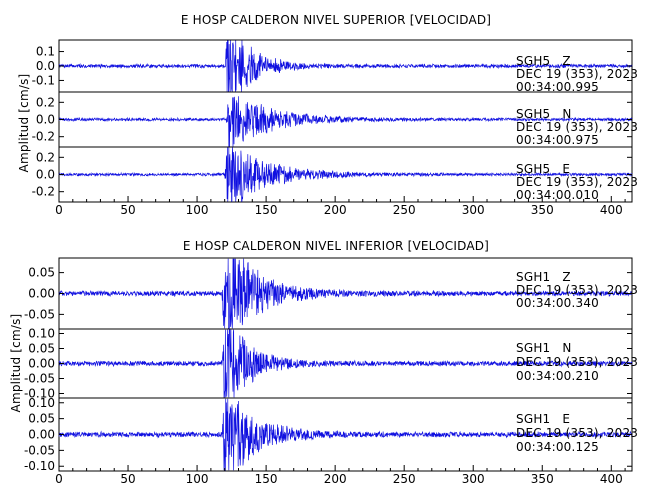  I want to click on record-time-label: 00:34:00.125, so click(557, 447).